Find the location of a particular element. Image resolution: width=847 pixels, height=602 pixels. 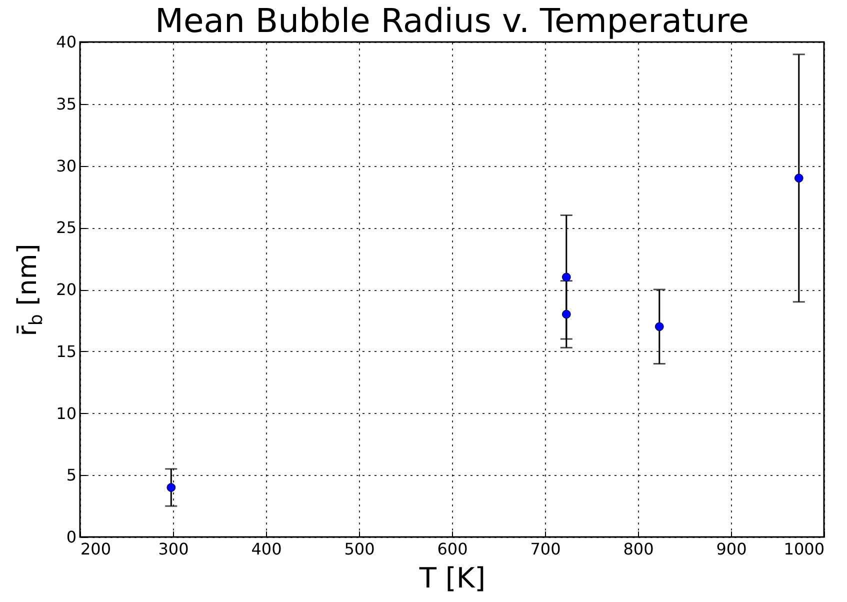

chart-title: Mean Bubble Radius v. Temperature is located at coordinates (452, 20).